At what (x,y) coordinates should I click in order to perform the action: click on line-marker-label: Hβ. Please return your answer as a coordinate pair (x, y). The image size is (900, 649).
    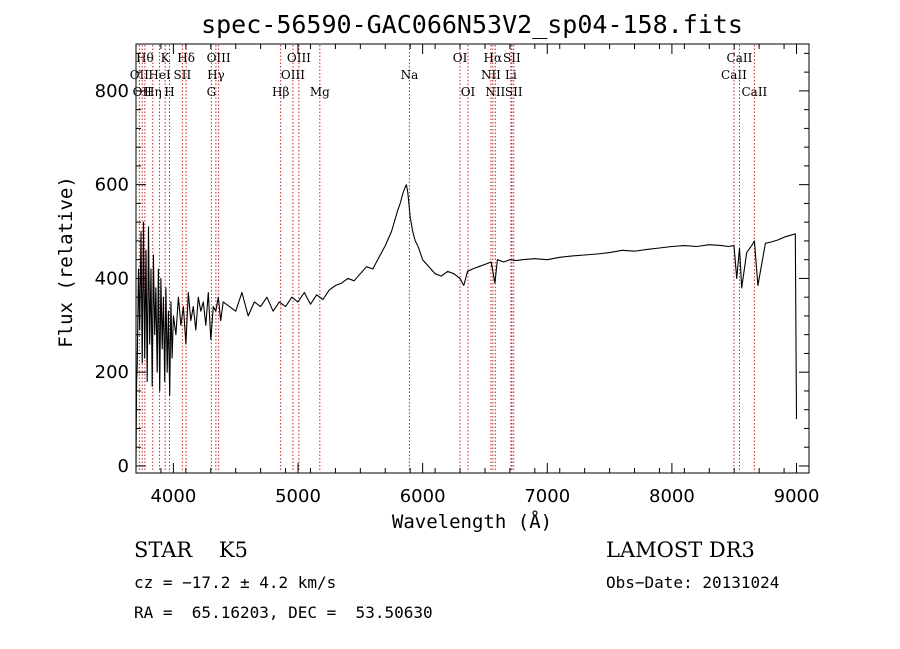
    Looking at the image, I should click on (280, 92).